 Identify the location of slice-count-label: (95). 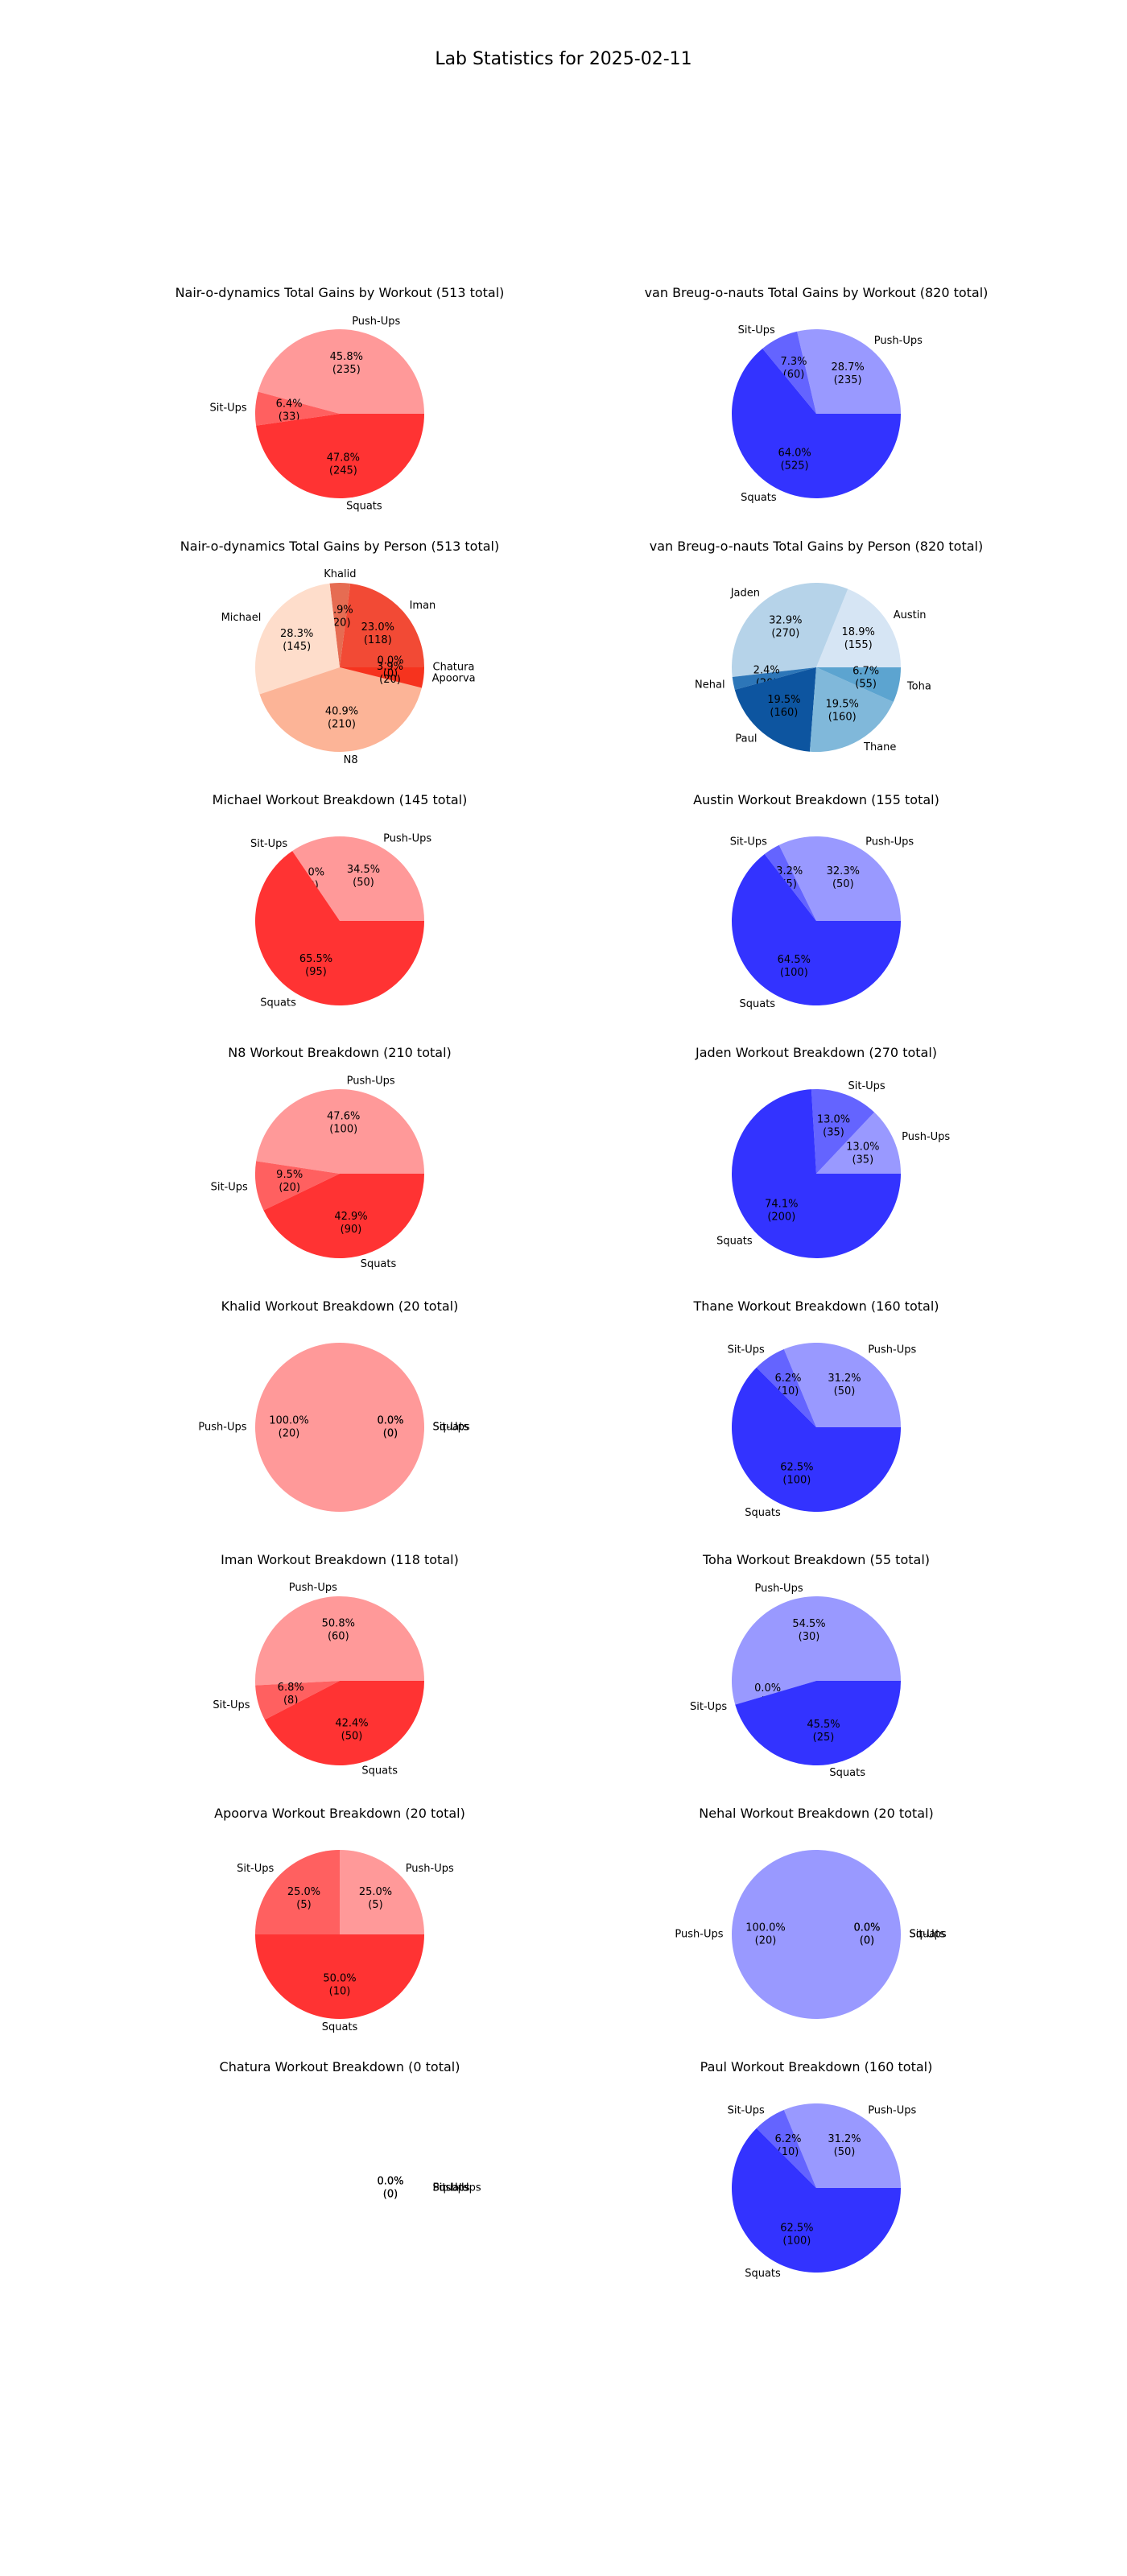
(316, 972).